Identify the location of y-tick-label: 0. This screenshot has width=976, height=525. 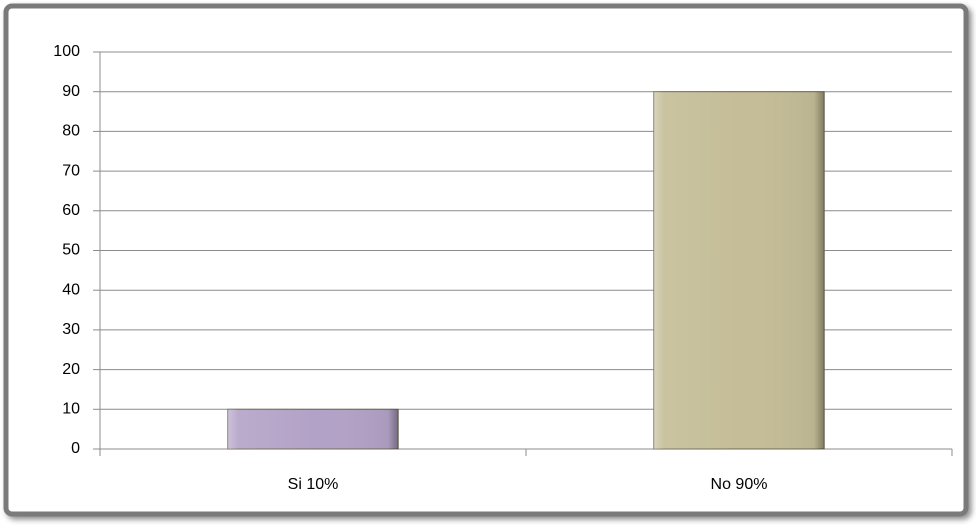
(75, 448).